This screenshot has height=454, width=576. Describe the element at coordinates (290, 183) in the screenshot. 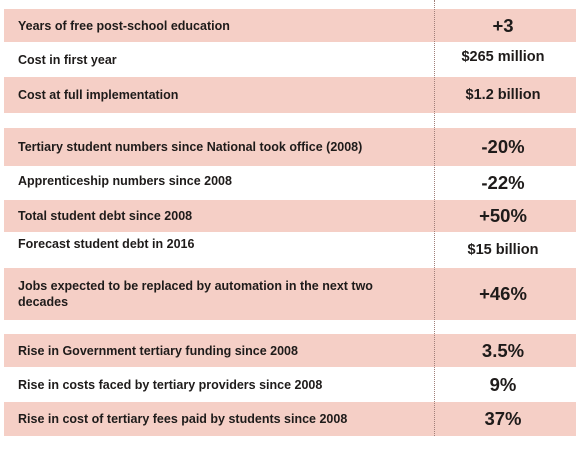

I see `table-row-apprenticeships: Apprenticeship numbers since 2008 -22%` at that location.